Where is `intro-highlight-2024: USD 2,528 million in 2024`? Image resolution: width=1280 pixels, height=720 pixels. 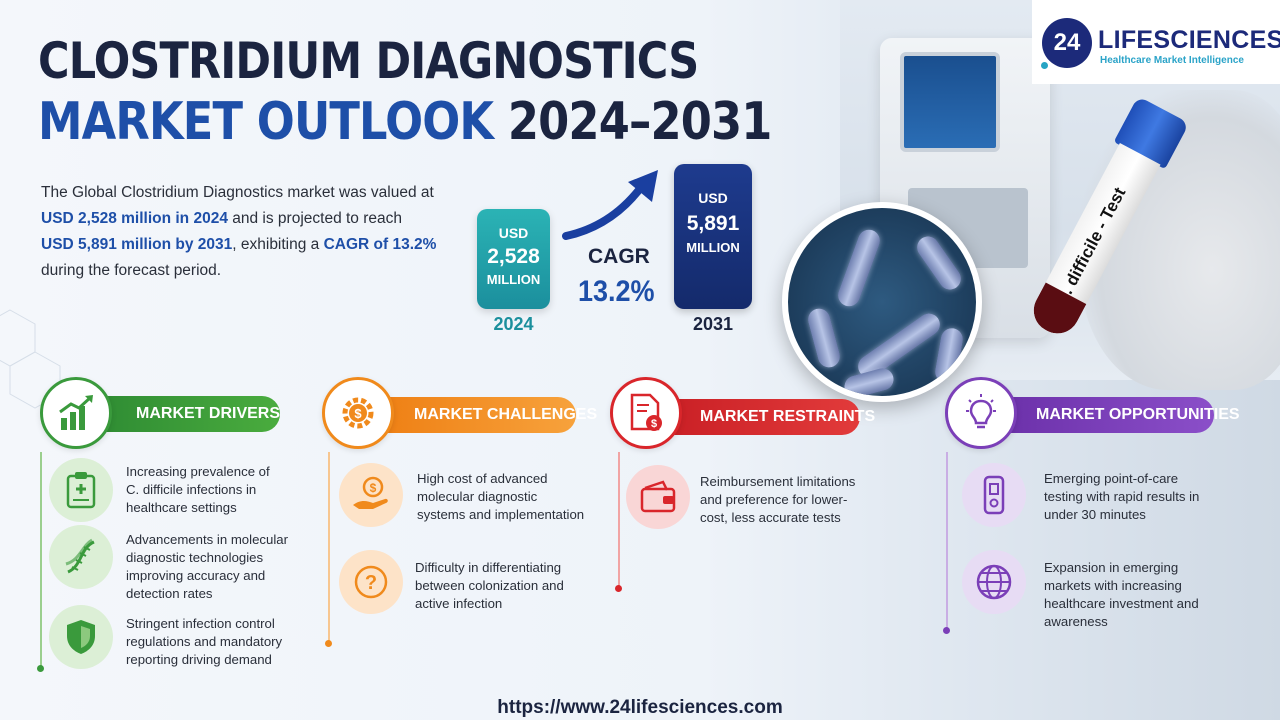
intro-highlight-2024: USD 2,528 million in 2024 is located at coordinates (134, 218).